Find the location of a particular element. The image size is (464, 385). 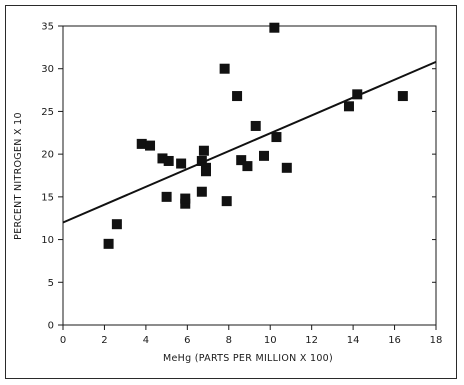

y-tick-label: 30 is located at coordinates (47, 69).